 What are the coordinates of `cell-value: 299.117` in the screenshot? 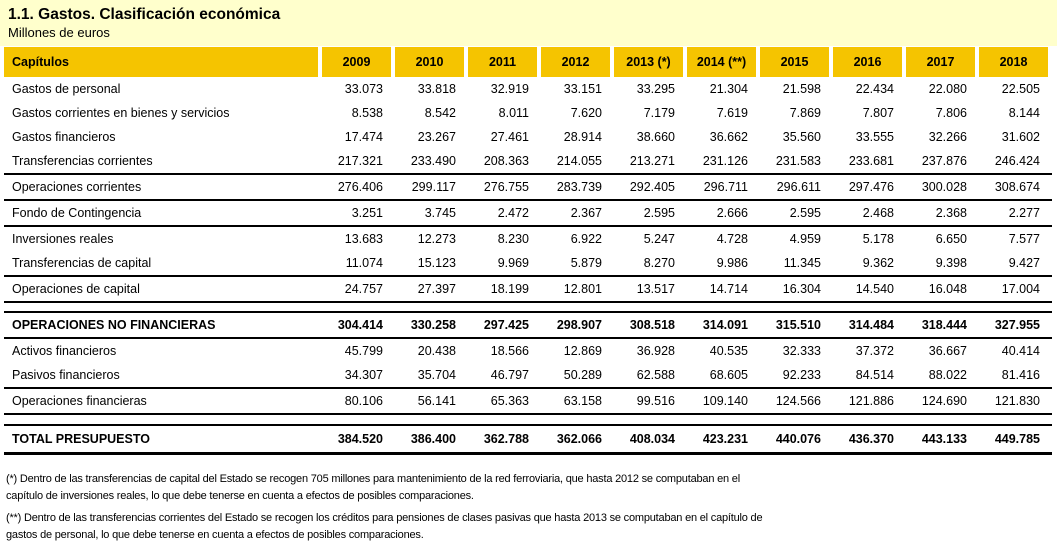 It's located at (433, 187).